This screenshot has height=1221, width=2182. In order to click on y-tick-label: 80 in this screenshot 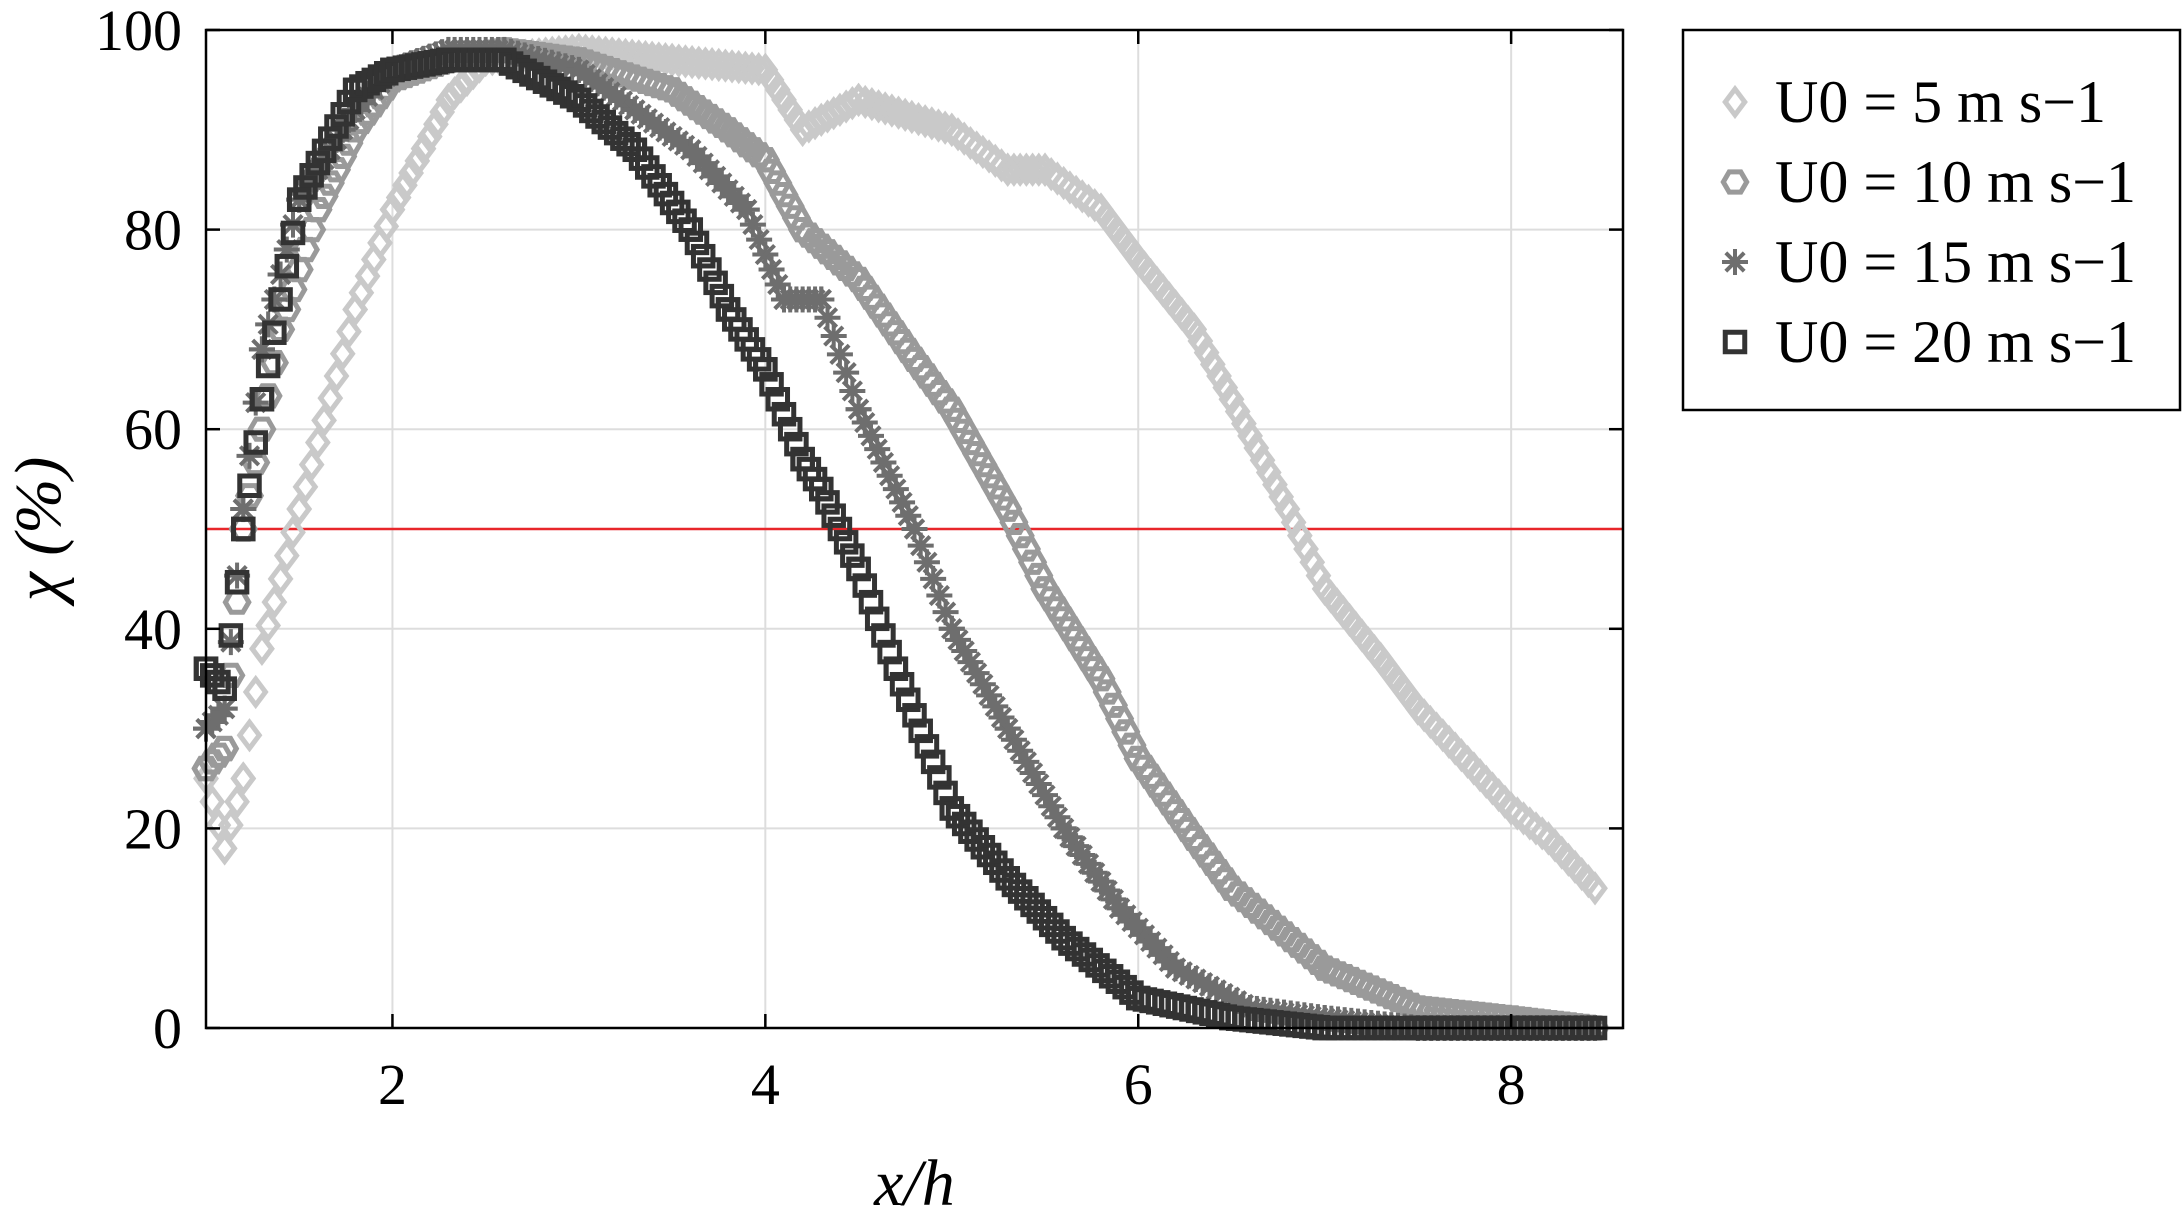, I will do `click(153, 230)`.